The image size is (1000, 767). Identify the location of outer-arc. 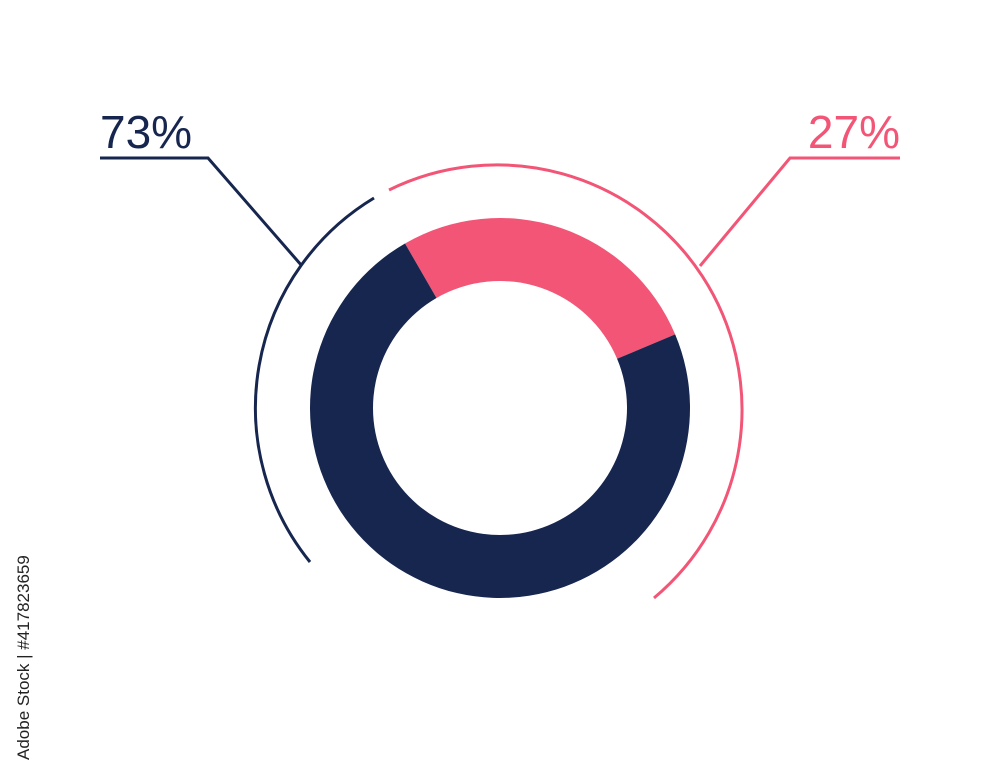
(314, 379).